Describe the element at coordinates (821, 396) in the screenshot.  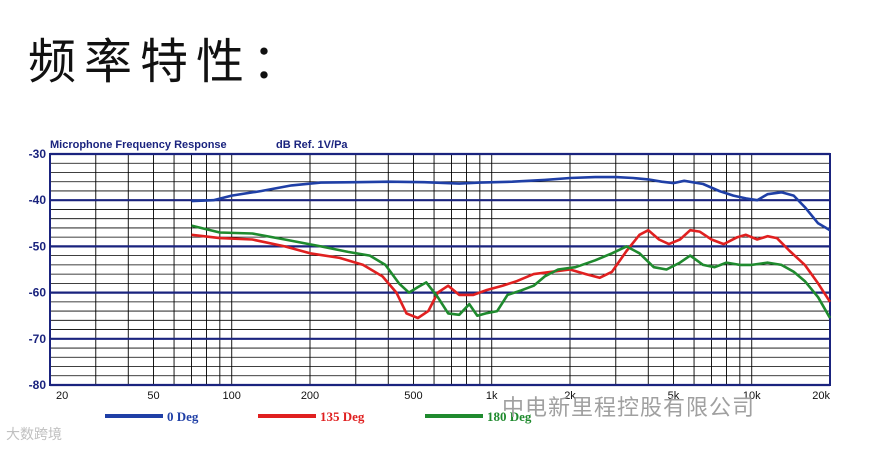
I see `x-tick-label: 20k` at that location.